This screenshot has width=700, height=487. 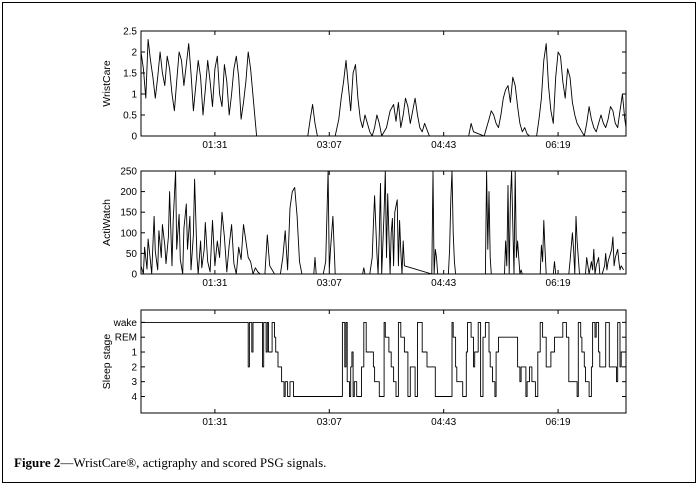 What do you see at coordinates (134, 382) in the screenshot?
I see `y-tick-label: 3` at bounding box center [134, 382].